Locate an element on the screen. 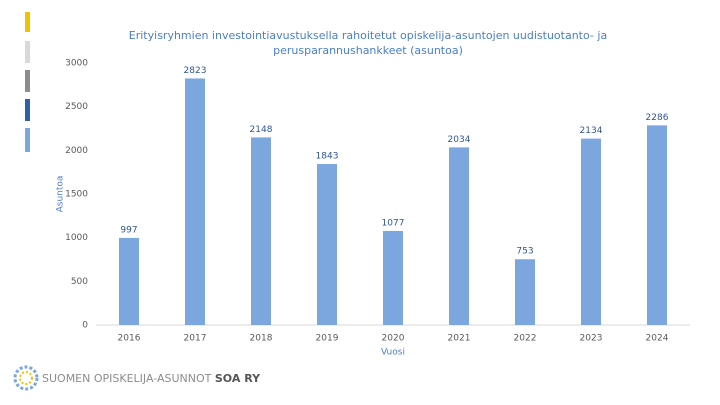 This screenshot has width=720, height=405. footer-logo: SUOMEN OPISKELIJA-ASUNNOT SOA RY is located at coordinates (137, 378).